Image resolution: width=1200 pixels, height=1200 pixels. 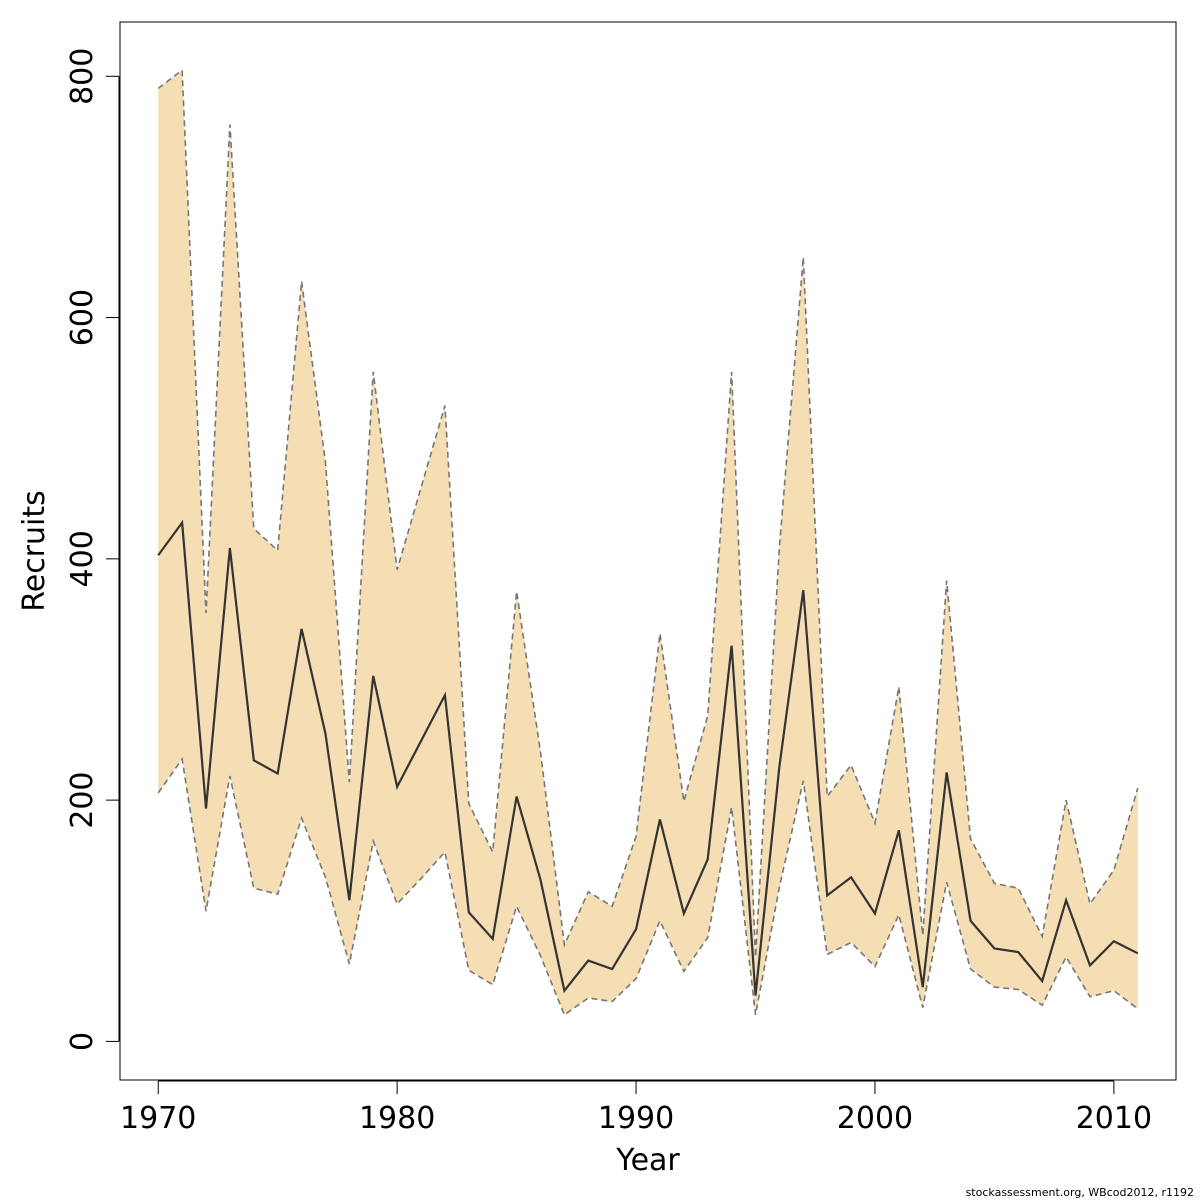 I want to click on x-tick-label: 2000, so click(x=875, y=1118).